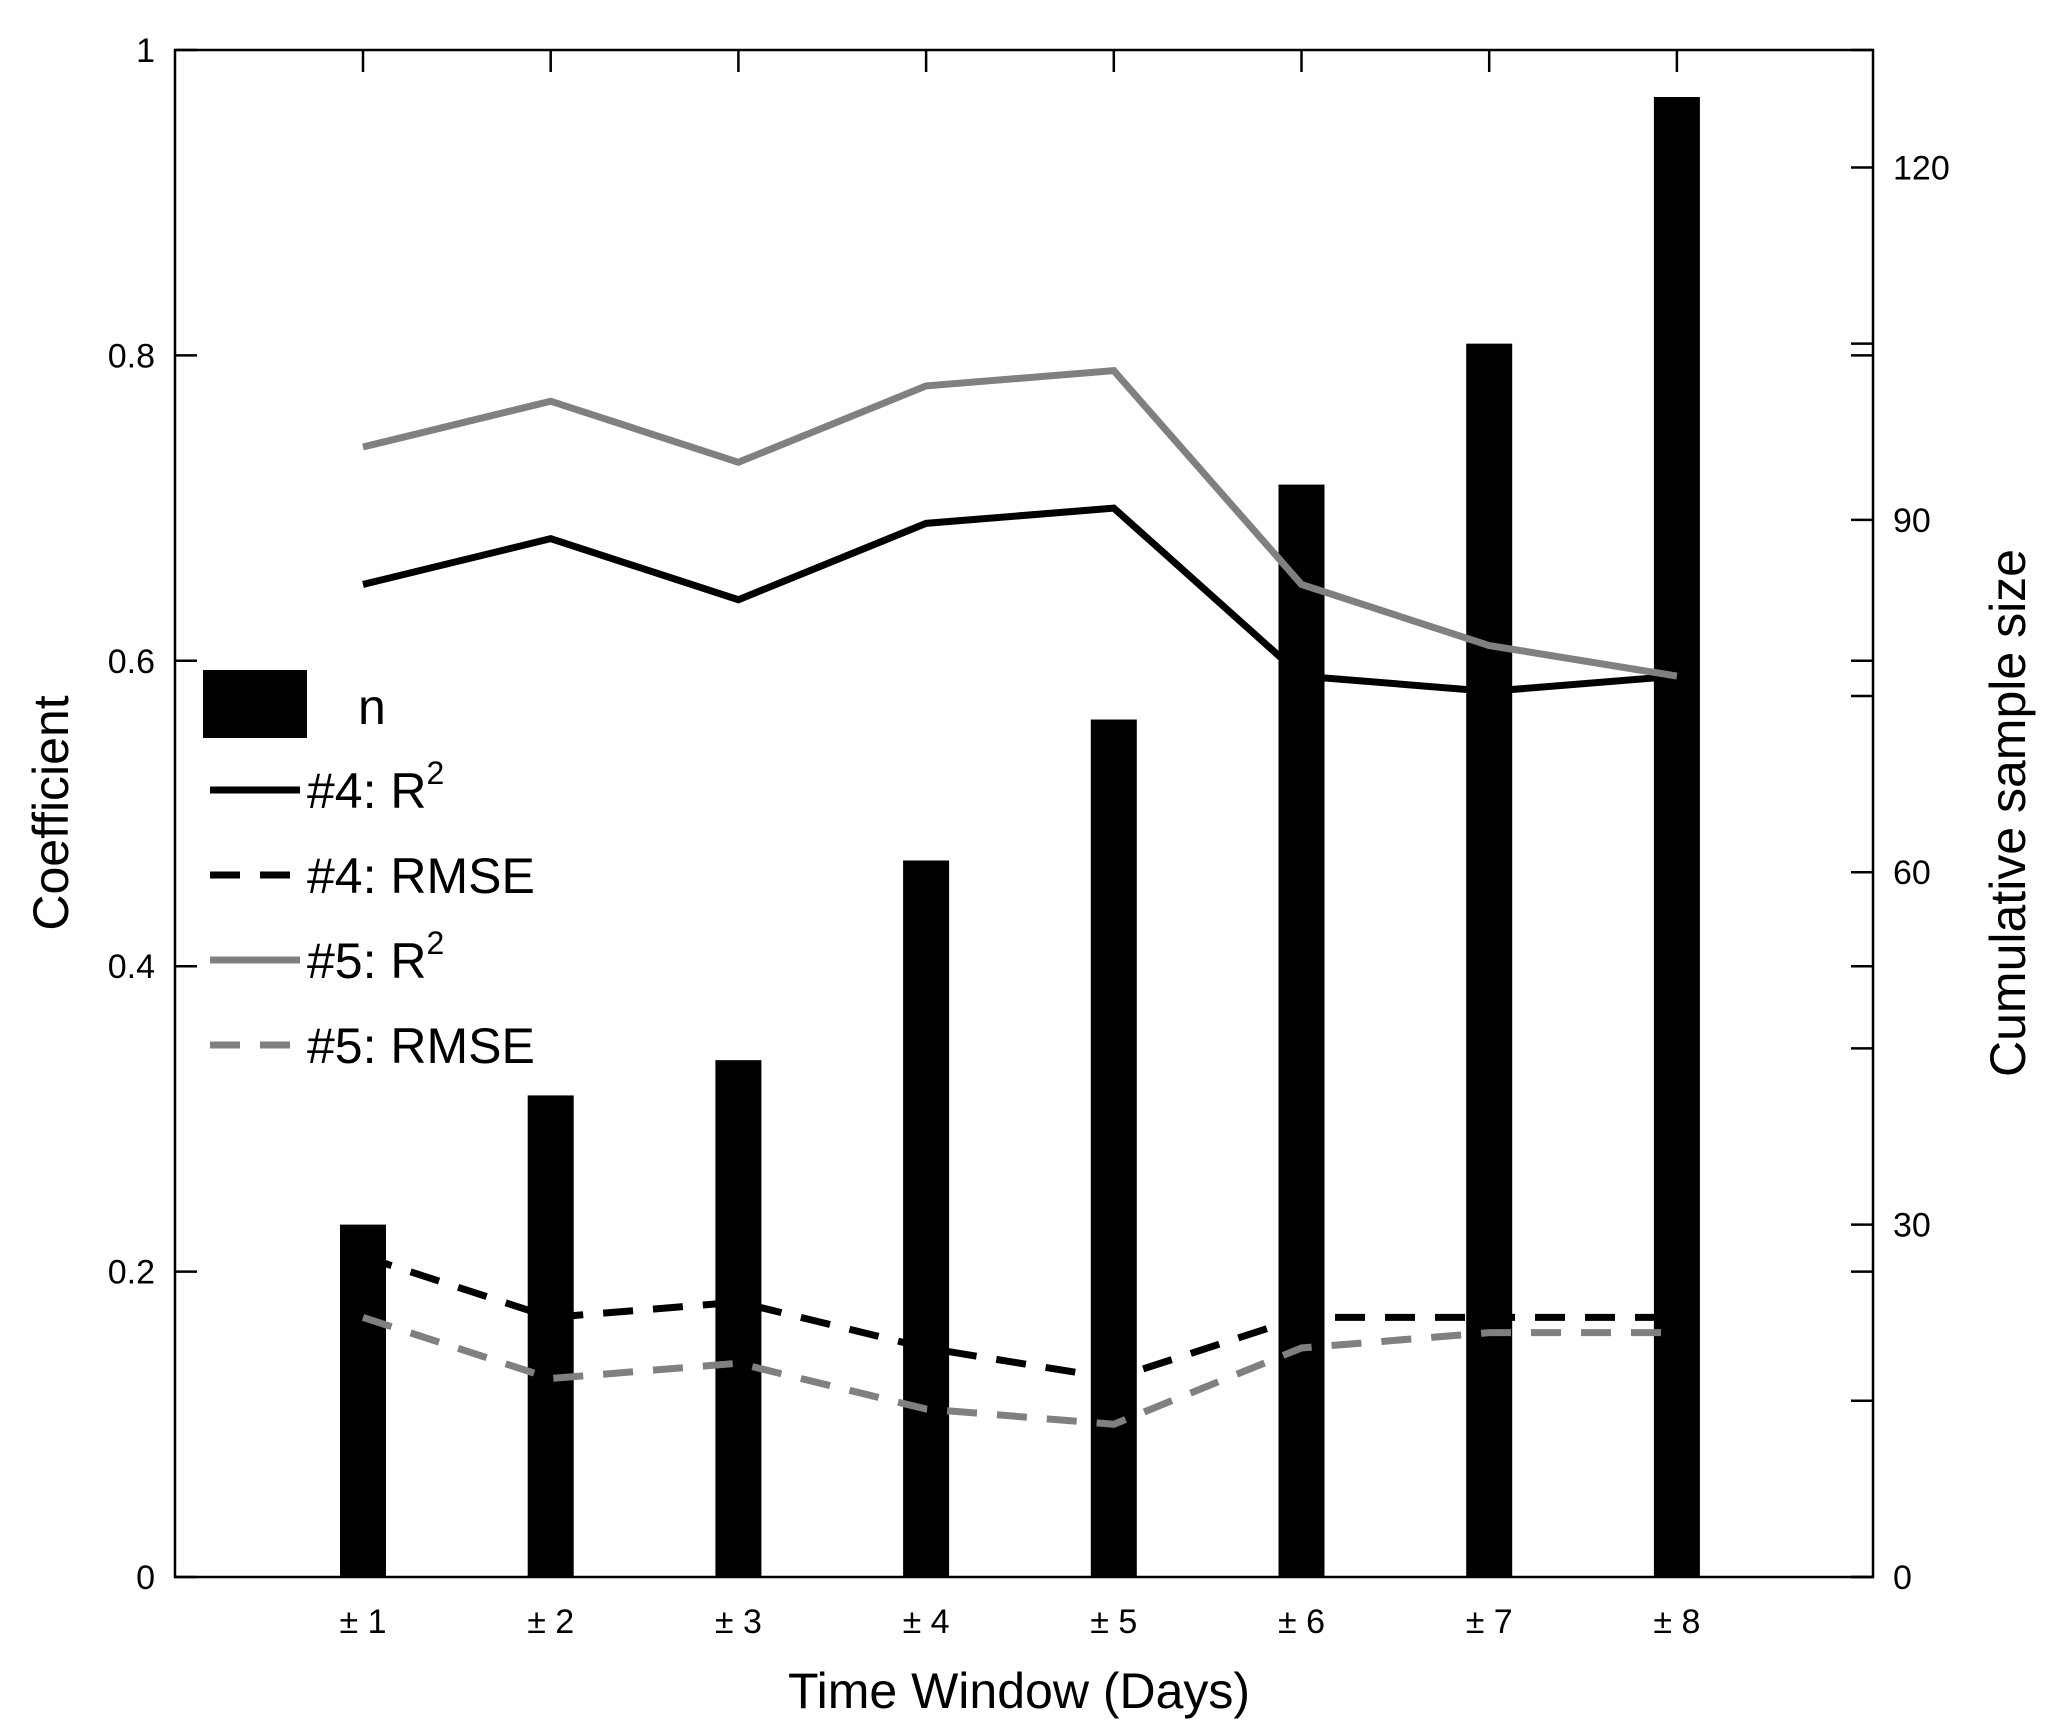  I want to click on x-tick-label: ± 3, so click(738, 1622).